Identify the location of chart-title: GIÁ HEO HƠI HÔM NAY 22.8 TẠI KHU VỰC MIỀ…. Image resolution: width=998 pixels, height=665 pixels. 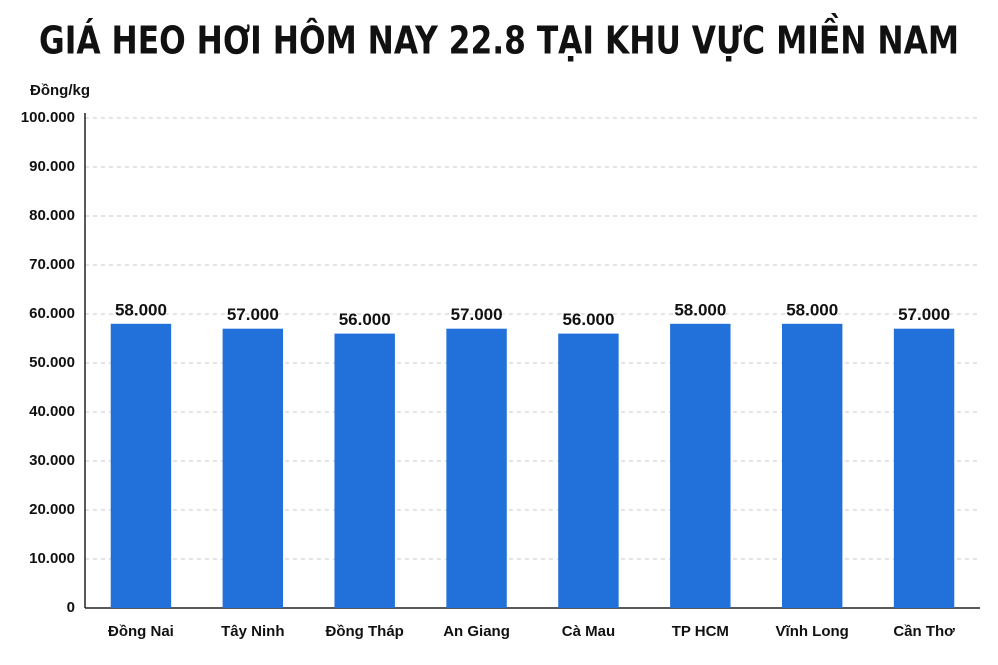
(499, 38).